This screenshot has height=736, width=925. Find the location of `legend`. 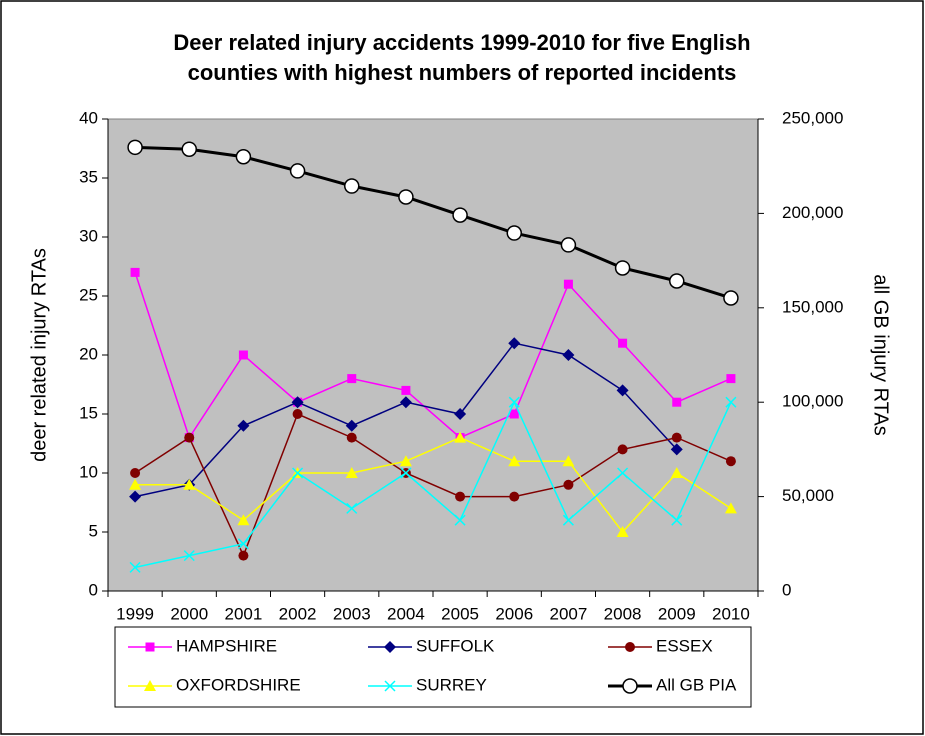

legend is located at coordinates (433, 667).